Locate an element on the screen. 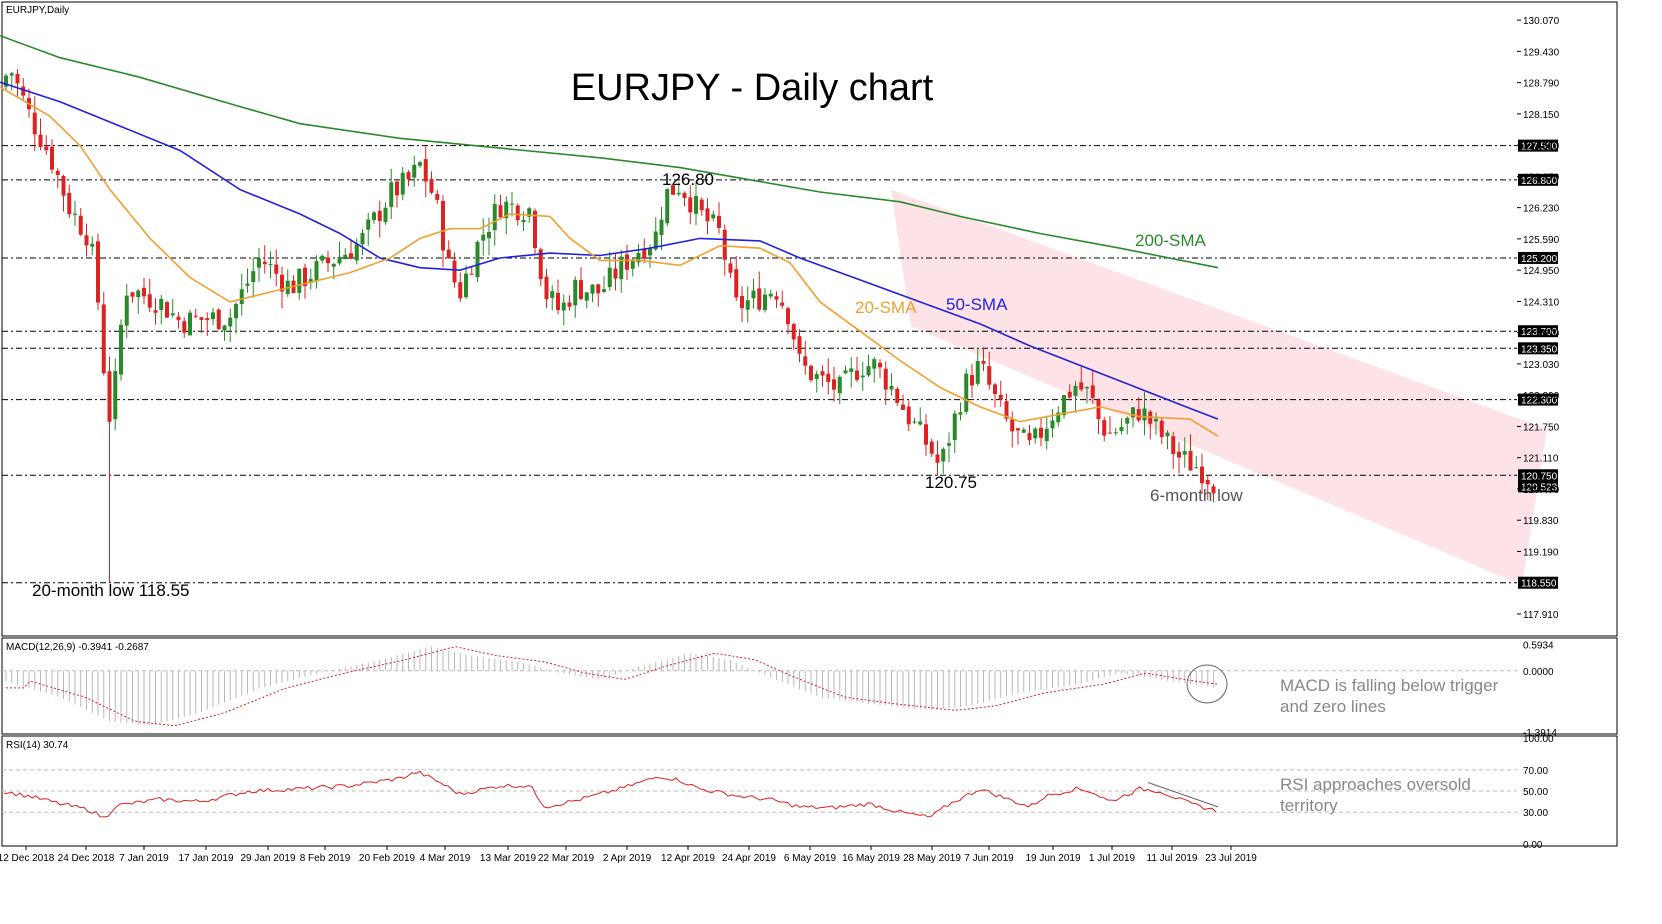 The height and width of the screenshot is (924, 1662). y-tick-label: 125.590 is located at coordinates (1541, 240).